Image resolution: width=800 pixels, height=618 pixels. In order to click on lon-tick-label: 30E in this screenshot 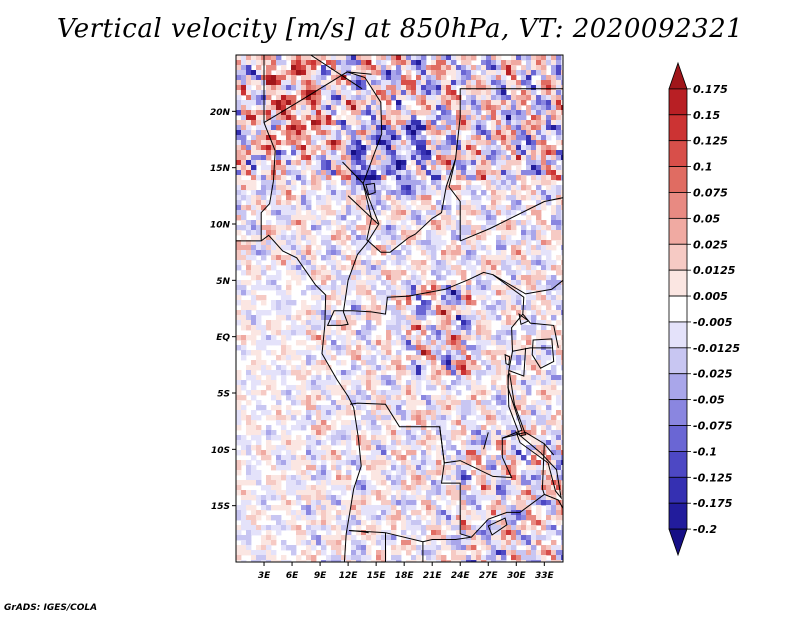, I will do `click(517, 576)`.